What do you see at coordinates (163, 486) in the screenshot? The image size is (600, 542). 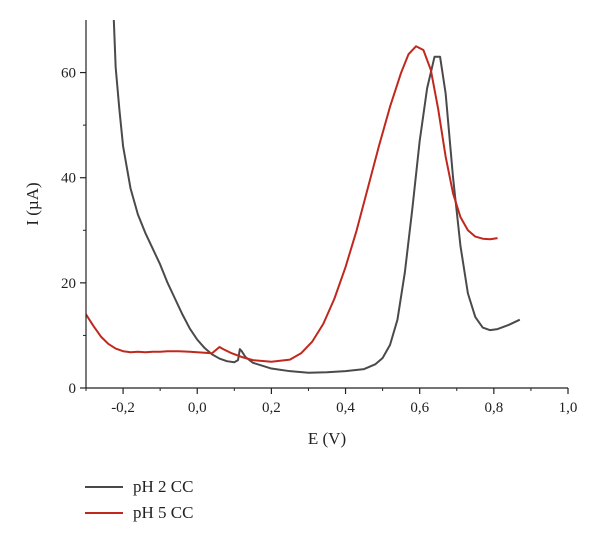 I see `legend-label-ph2: pH 2 CC` at bounding box center [163, 486].